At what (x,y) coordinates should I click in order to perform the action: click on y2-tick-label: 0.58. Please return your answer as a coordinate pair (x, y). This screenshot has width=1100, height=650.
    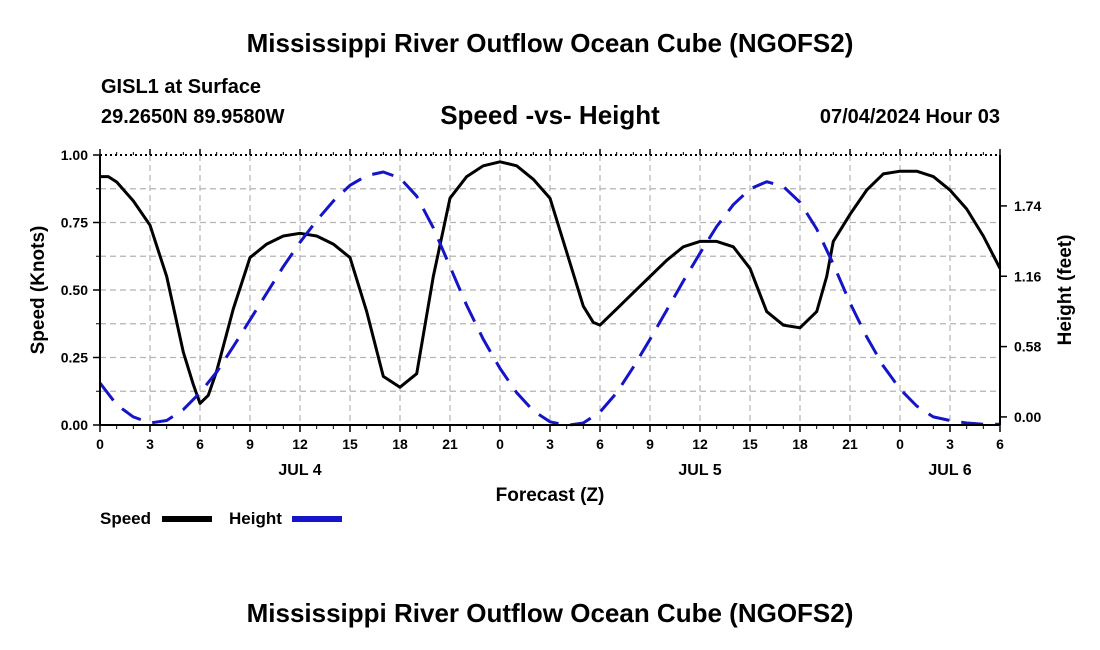
    Looking at the image, I should click on (1027, 347).